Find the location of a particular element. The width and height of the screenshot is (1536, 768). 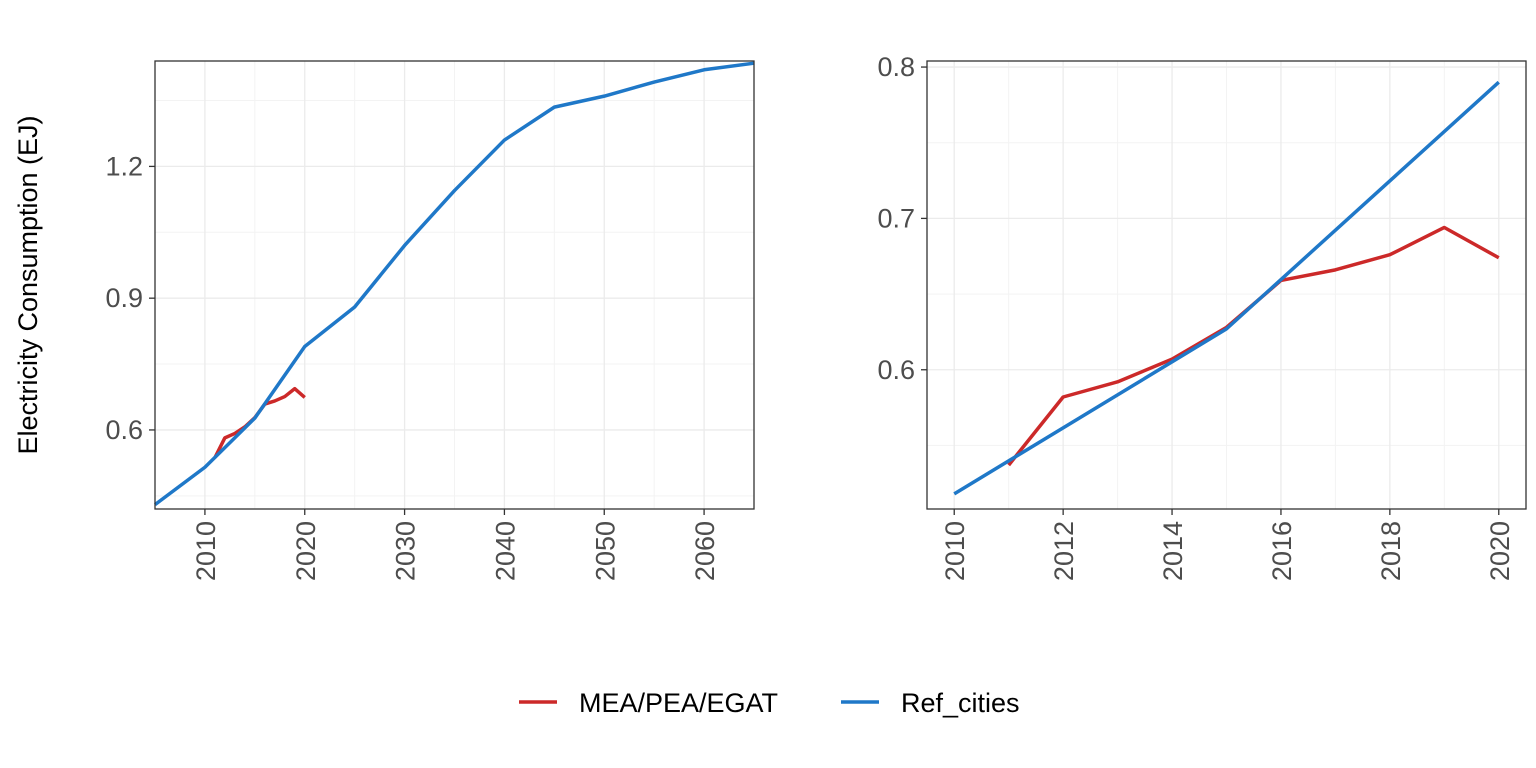

legend-label-mea-pea-egat: MEA/PEA/EGAT is located at coordinates (678, 703).